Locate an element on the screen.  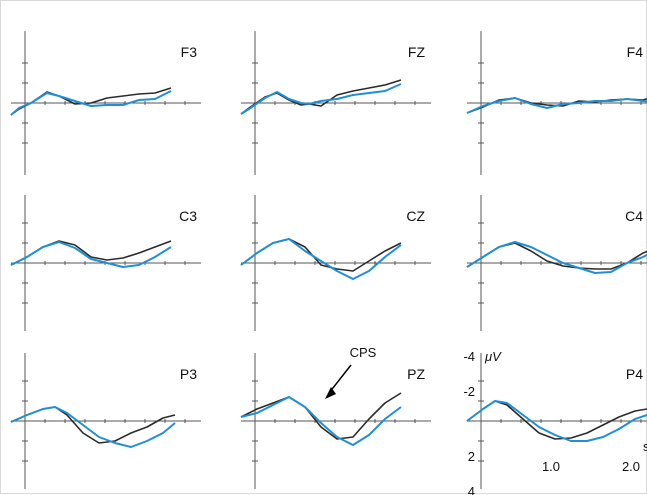
panel-fz: FZ is located at coordinates (335, 103).